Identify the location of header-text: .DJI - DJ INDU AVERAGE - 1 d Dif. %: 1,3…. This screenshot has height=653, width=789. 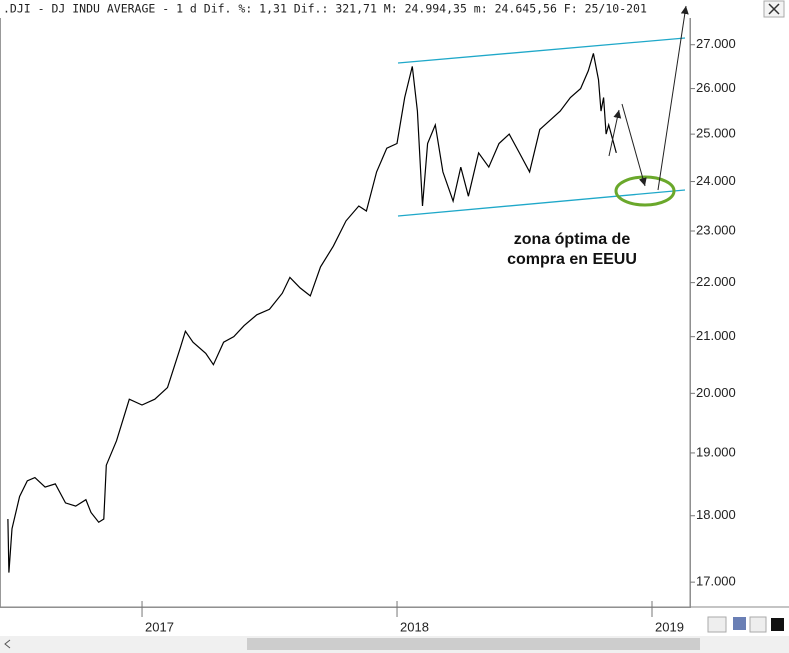
(325, 9).